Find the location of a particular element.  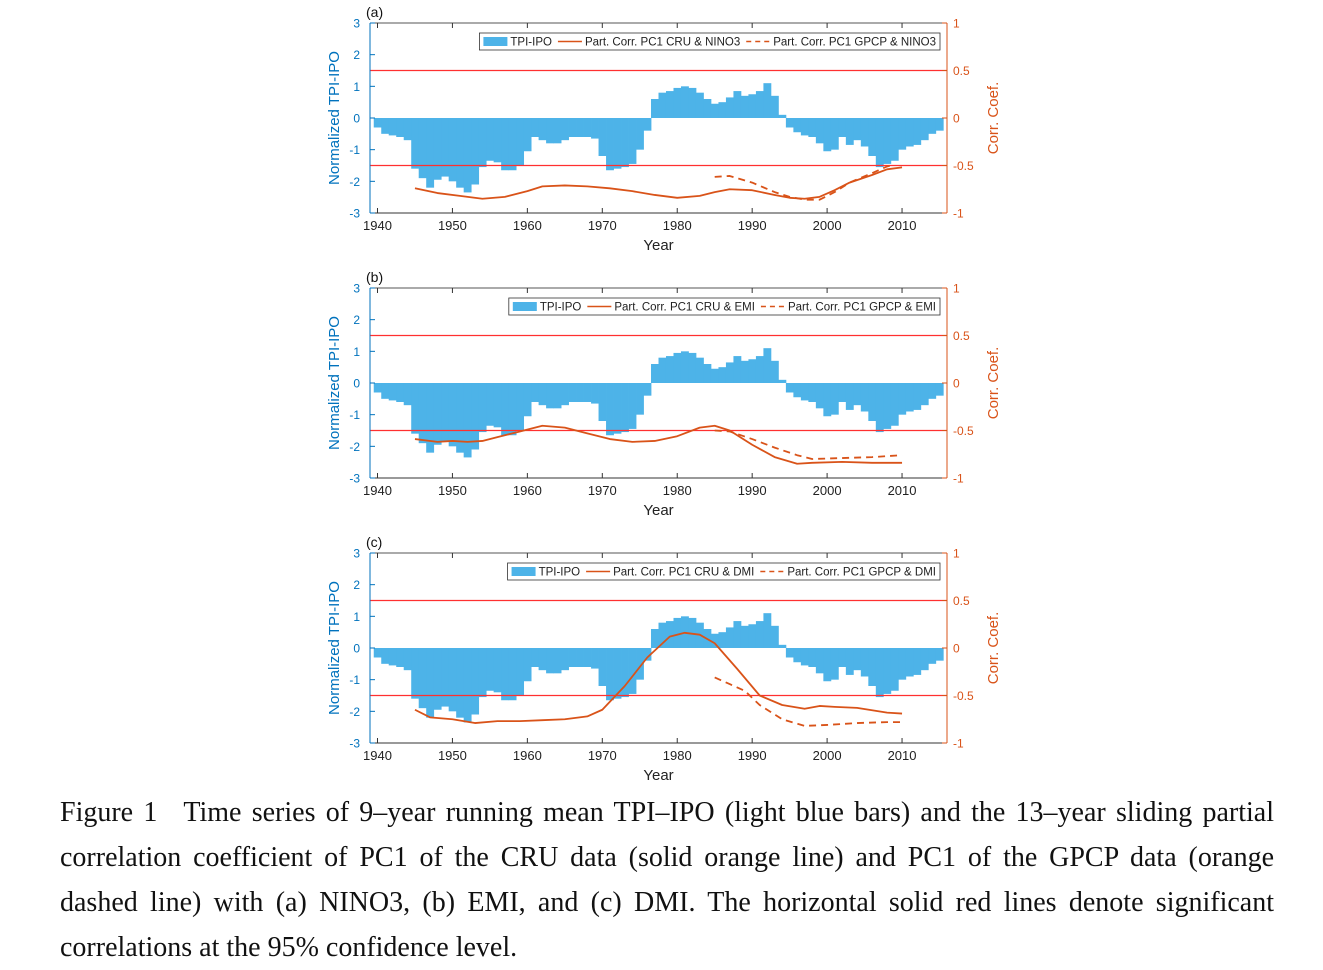

right-tick-label: -0.5 is located at coordinates (963, 696).